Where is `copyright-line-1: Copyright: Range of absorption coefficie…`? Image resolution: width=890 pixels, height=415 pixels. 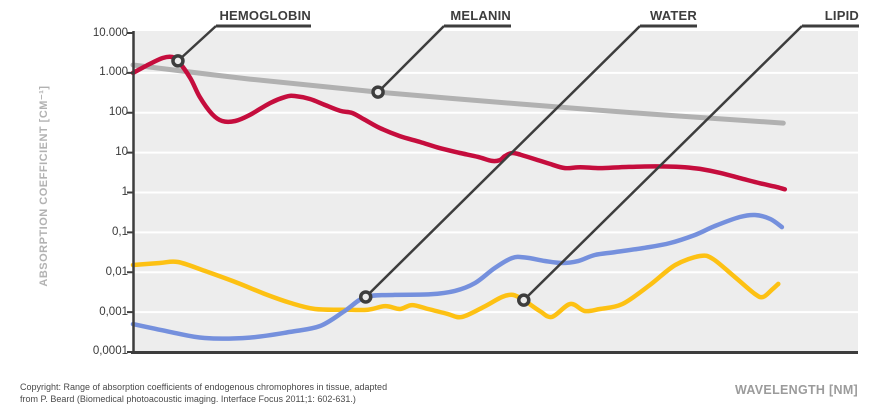
copyright-line-1: Copyright: Range of absorption coefficie… is located at coordinates (204, 387).